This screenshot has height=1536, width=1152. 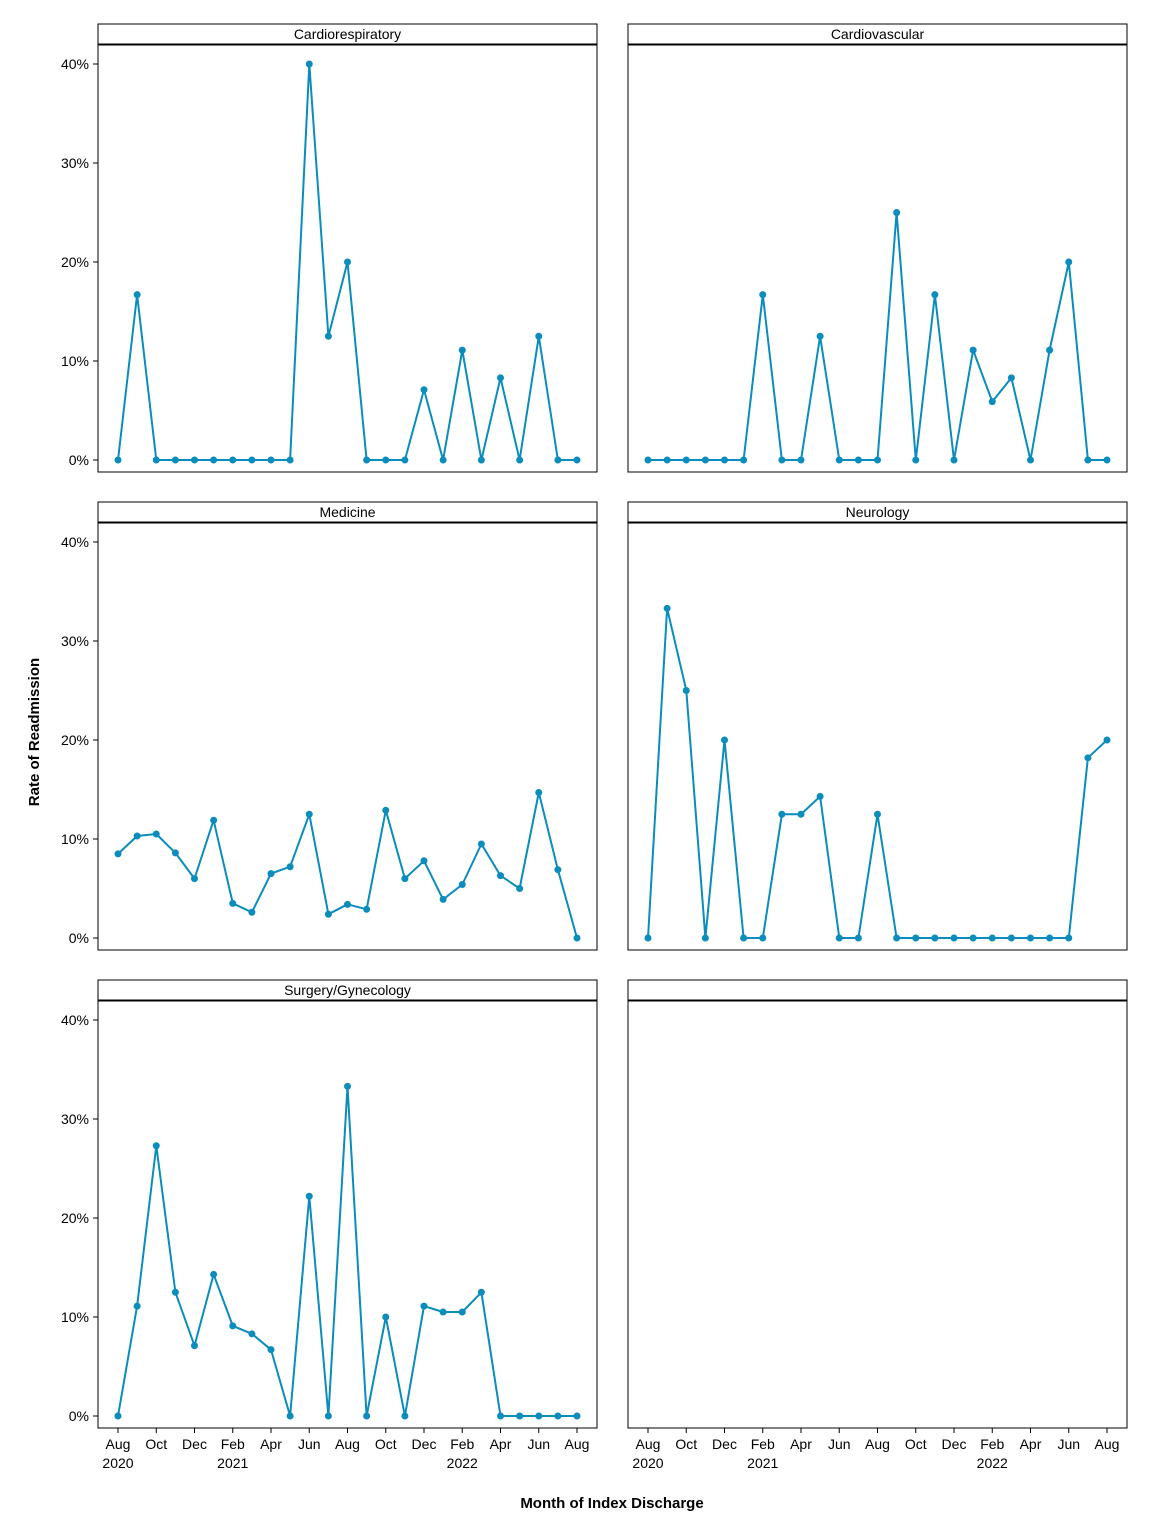 I want to click on facet-panel: Cardiovascular, so click(x=877, y=248).